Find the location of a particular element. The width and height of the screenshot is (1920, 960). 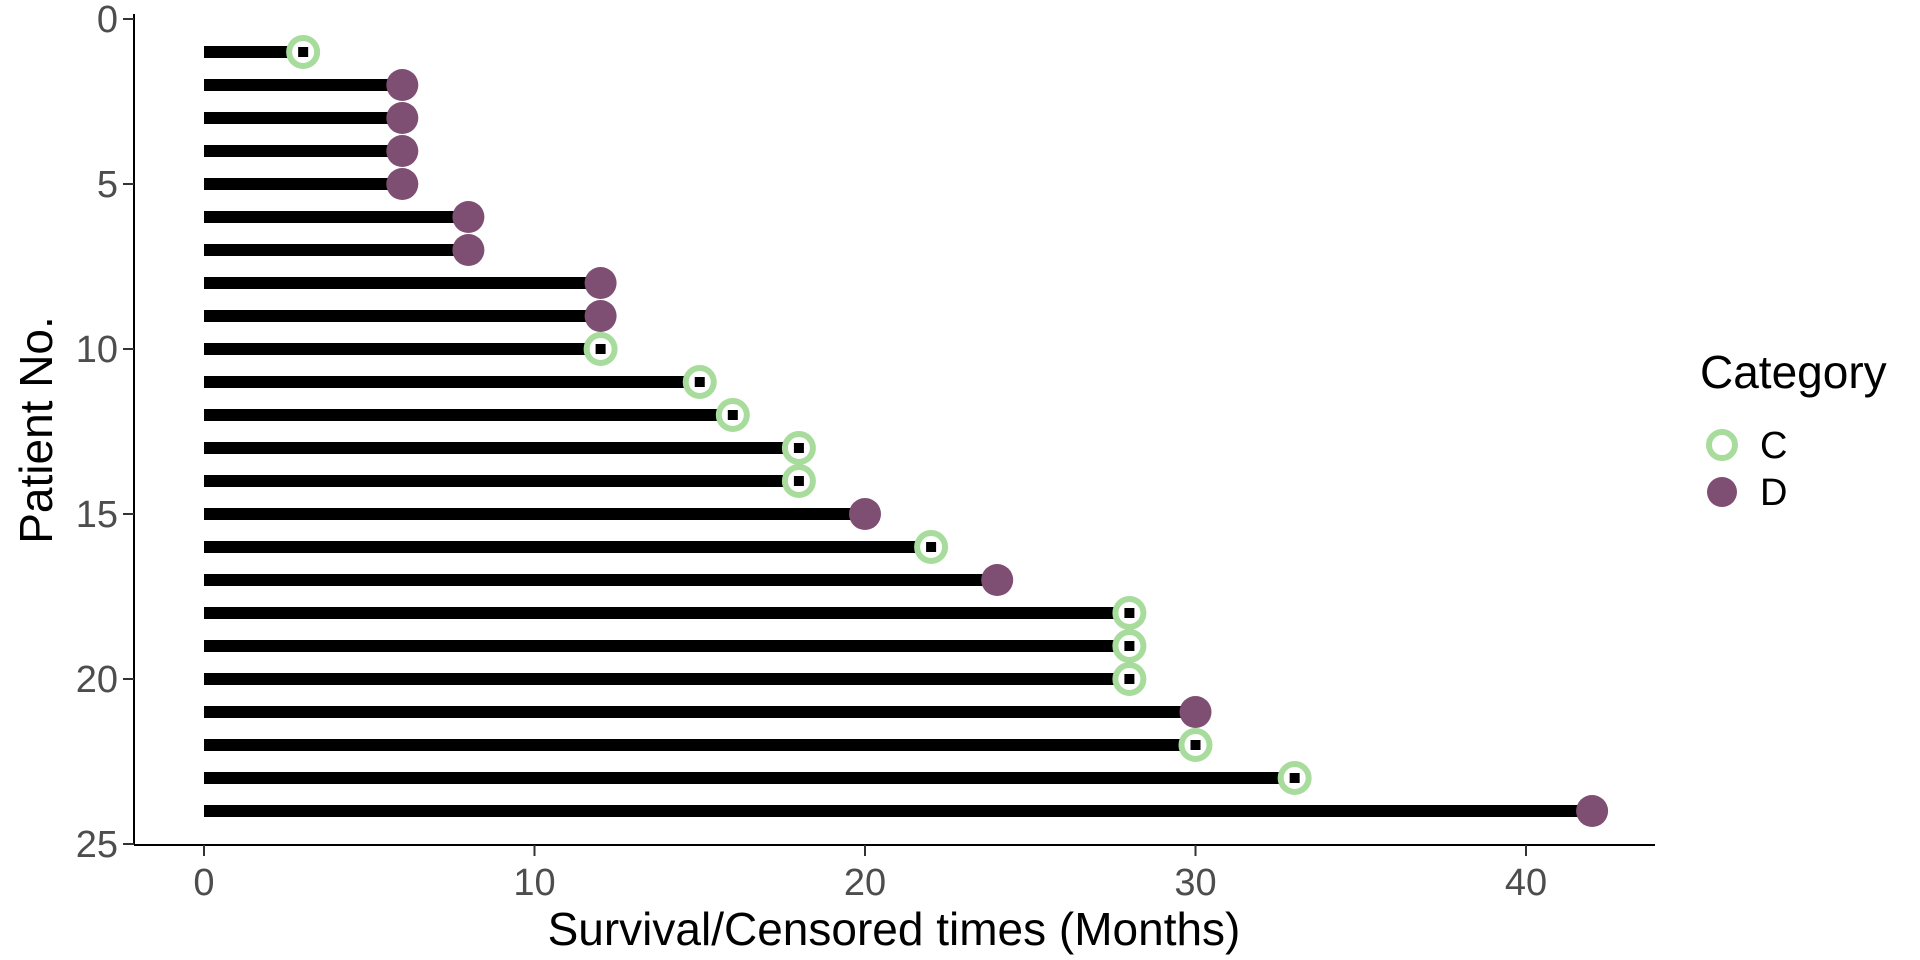

y-tick-label-0: 0 is located at coordinates (107, 20).